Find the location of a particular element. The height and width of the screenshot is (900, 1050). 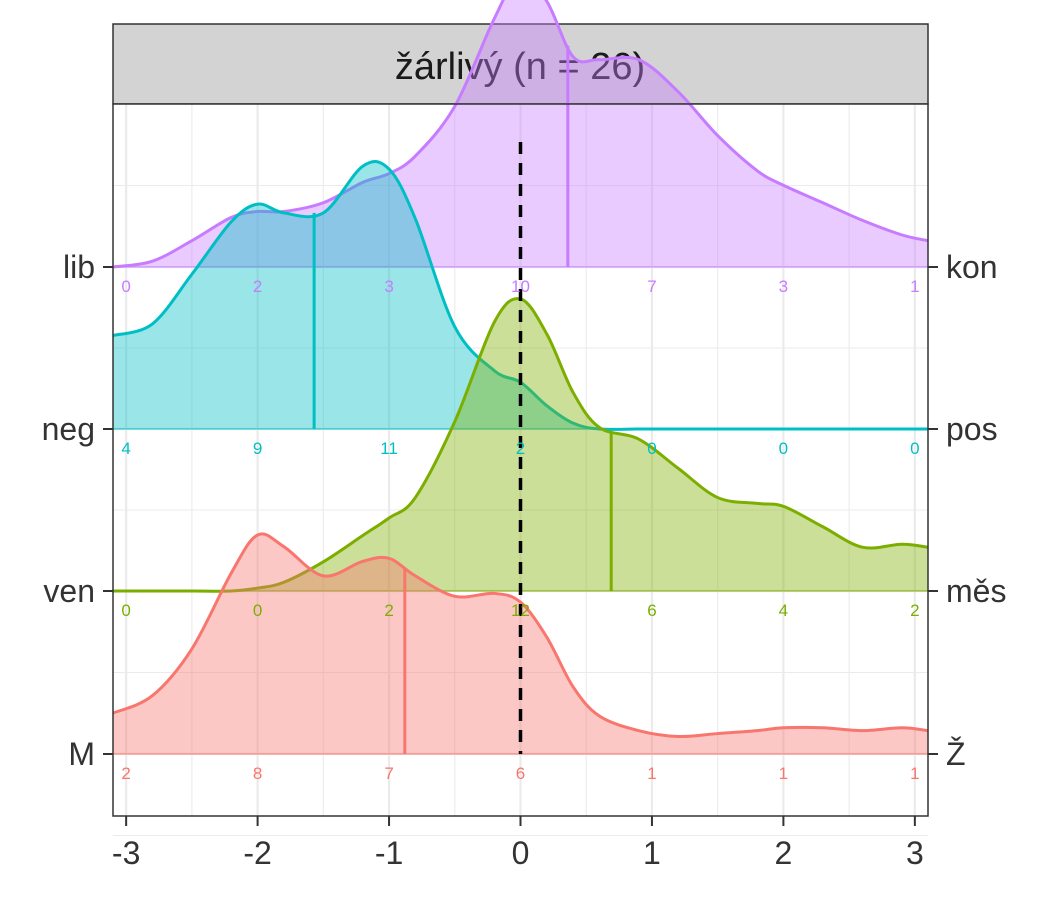

x-tick-label: -3 is located at coordinates (126, 853).